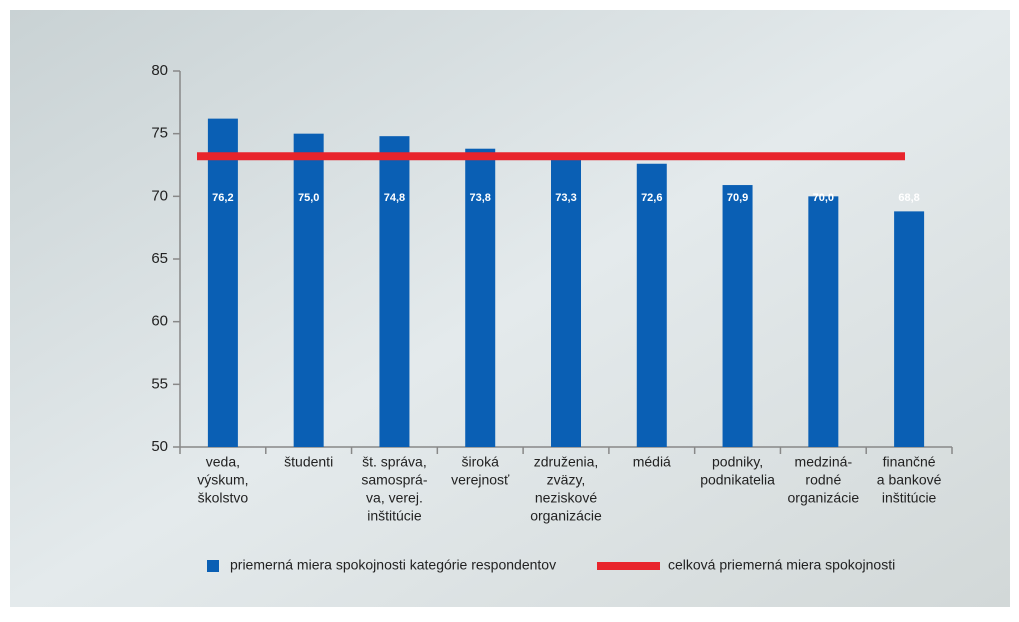 The height and width of the screenshot is (622, 1019). Describe the element at coordinates (481, 462) in the screenshot. I see `x-tick-label: široká` at that location.